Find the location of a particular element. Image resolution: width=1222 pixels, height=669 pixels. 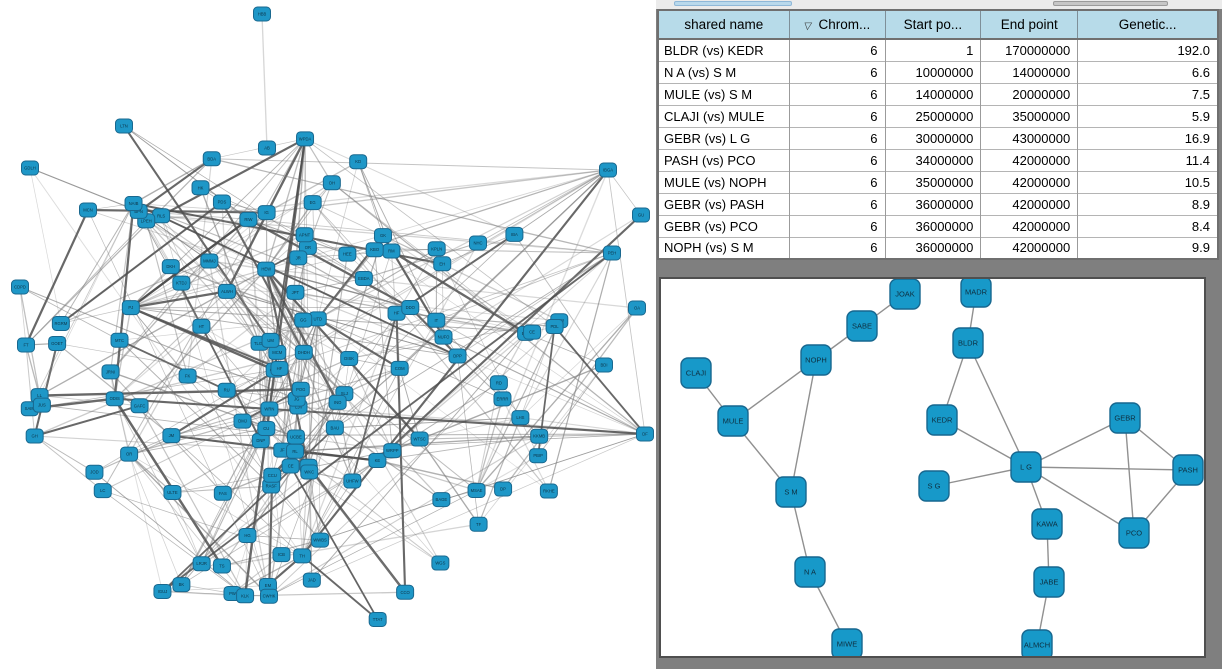

graph-node: PJ is located at coordinates (130, 308).